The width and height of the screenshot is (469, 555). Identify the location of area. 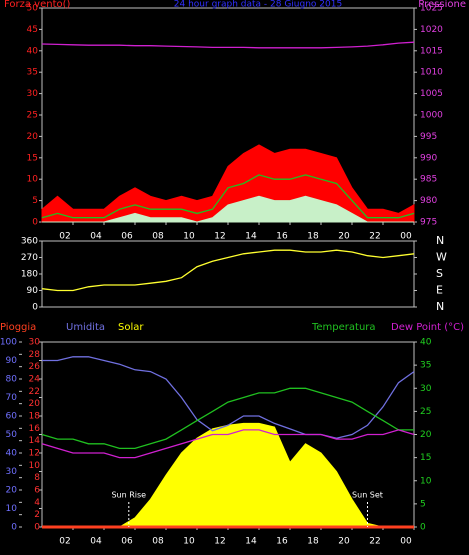
(228, 209).